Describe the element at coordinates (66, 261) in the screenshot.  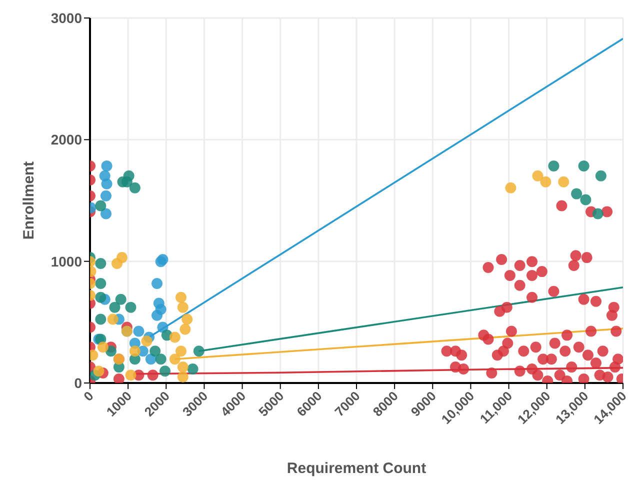
I see `y-tick-label: 1000` at that location.